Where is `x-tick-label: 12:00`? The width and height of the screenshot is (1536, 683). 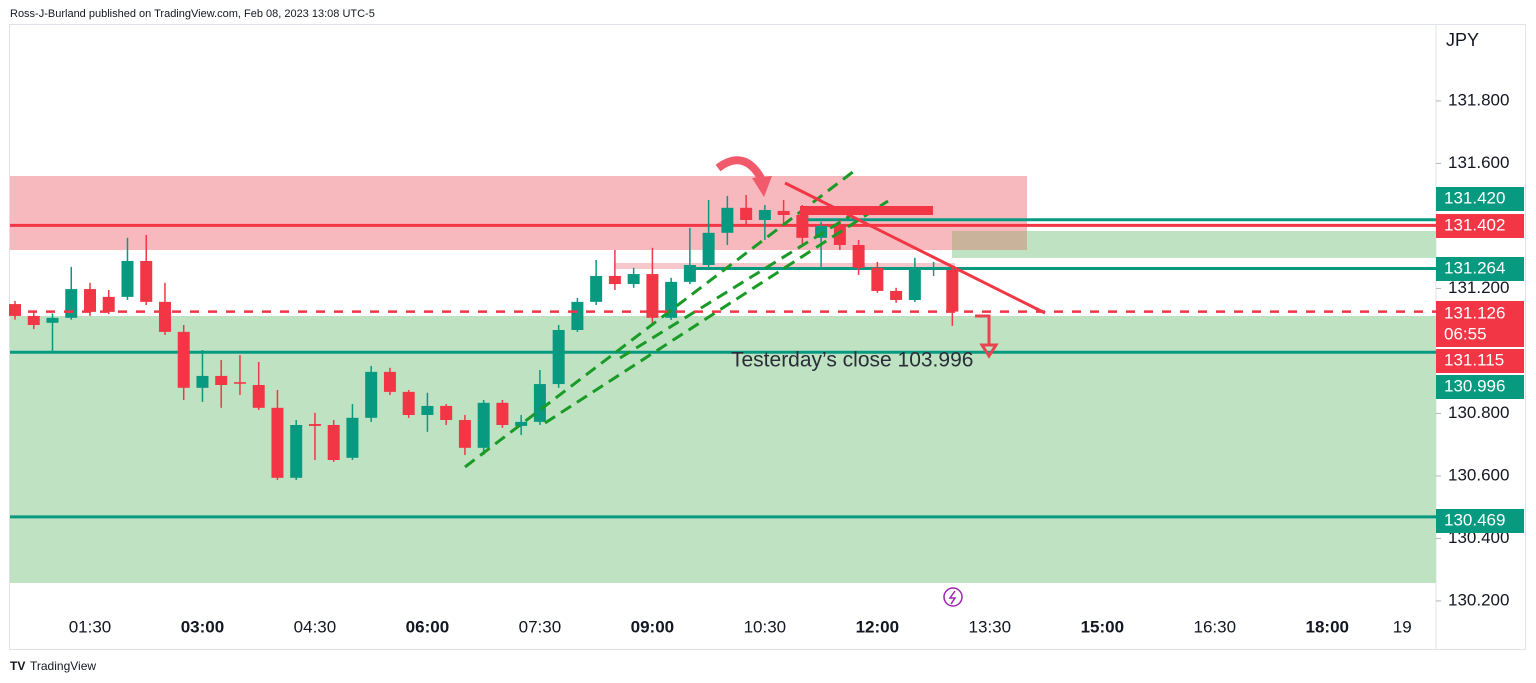
x-tick-label: 12:00 is located at coordinates (877, 626).